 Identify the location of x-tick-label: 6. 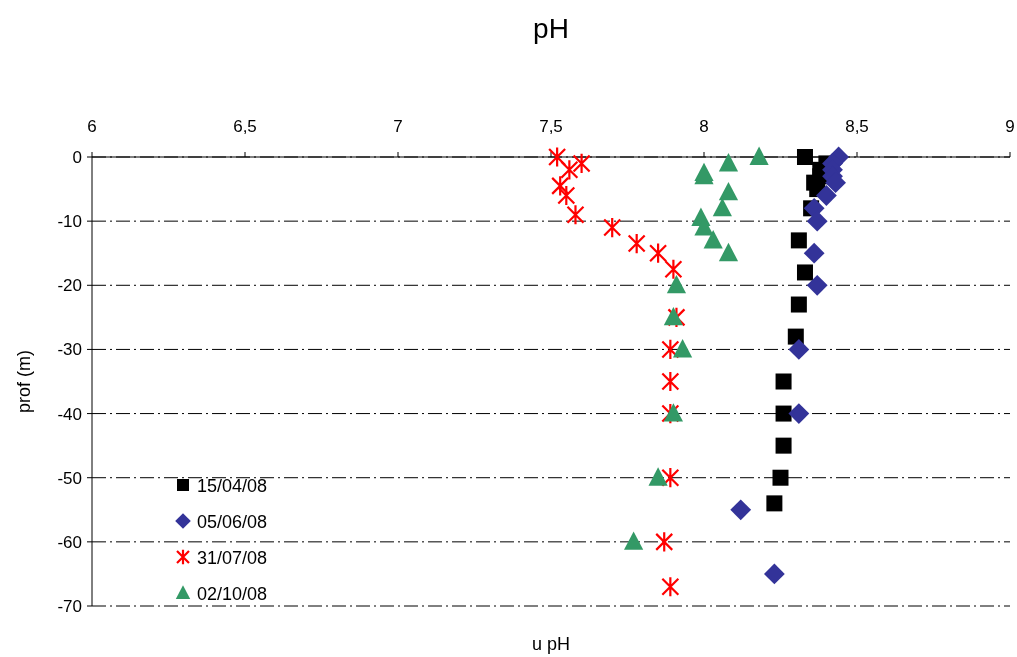
(92, 126).